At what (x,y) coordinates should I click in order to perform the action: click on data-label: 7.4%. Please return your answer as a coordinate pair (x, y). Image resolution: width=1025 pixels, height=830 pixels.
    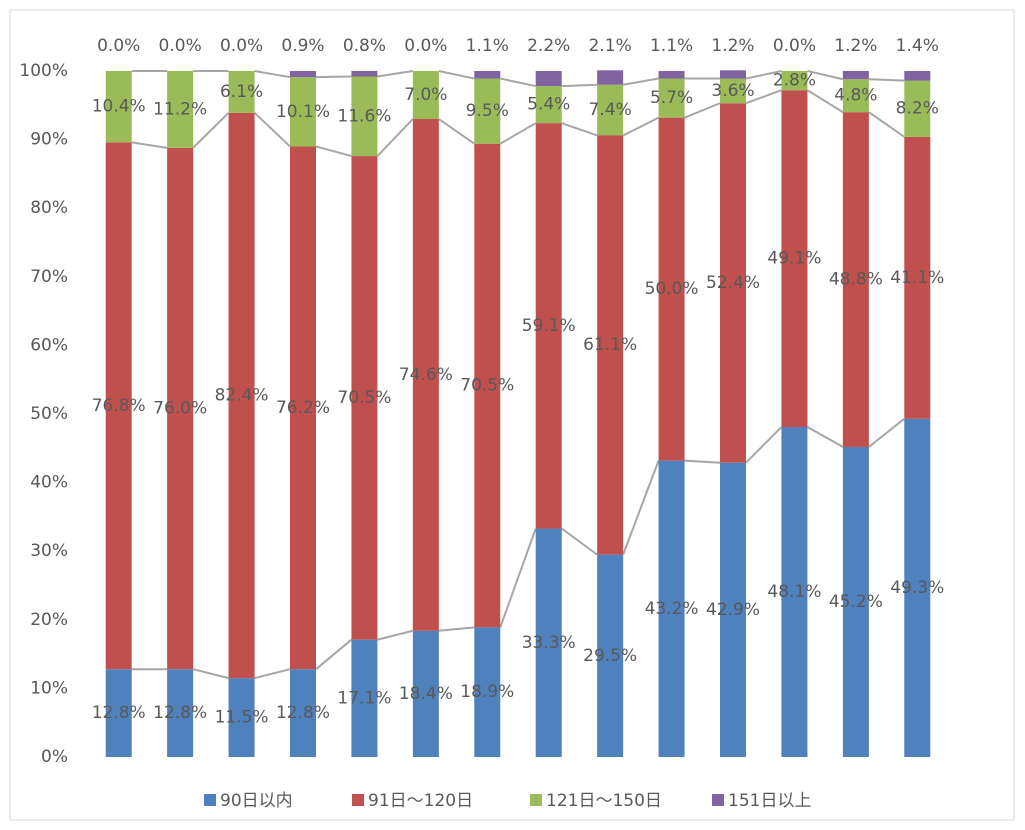
    Looking at the image, I should click on (610, 110).